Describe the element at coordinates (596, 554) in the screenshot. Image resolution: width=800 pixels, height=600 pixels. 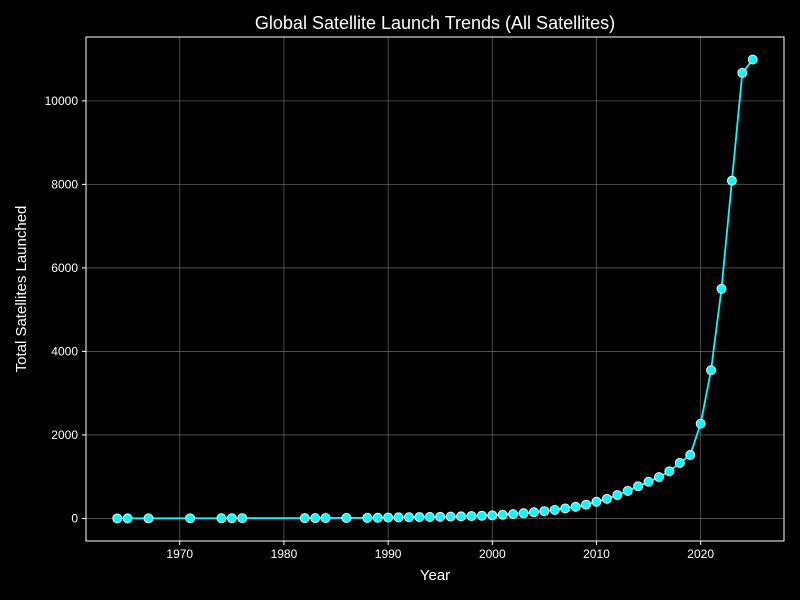
I see `x-tick-label: 2010` at that location.